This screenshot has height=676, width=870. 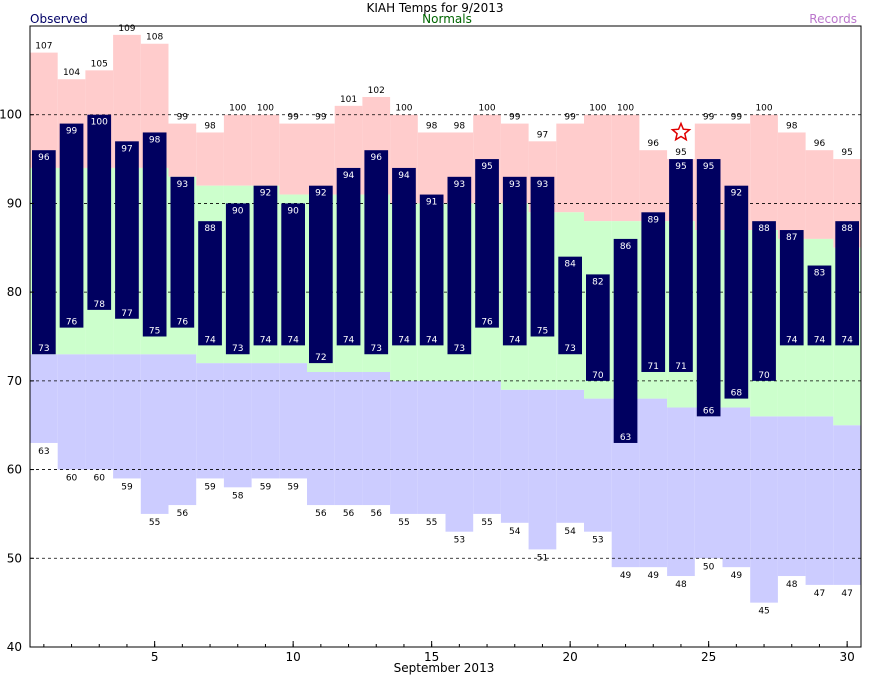 I want to click on observed-low-label: 72, so click(x=320, y=358).